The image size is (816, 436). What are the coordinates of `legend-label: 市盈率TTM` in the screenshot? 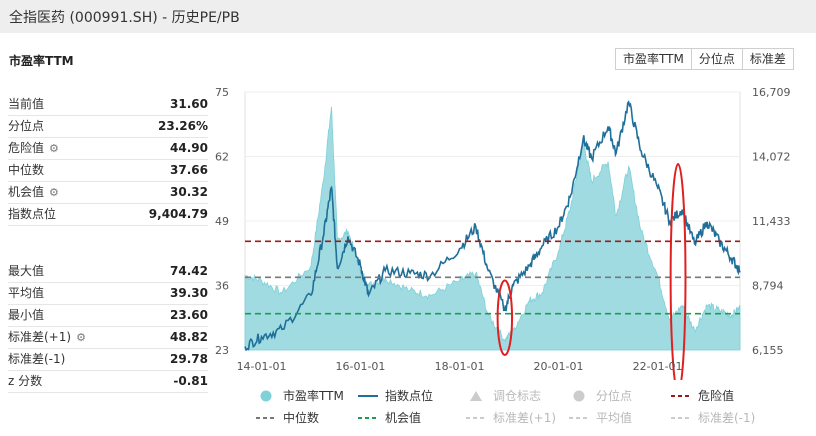 It's located at (313, 396).